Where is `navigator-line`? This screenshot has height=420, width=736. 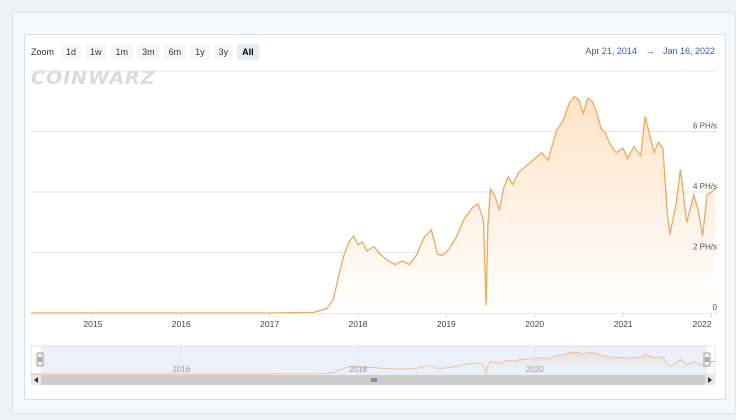 navigator-line is located at coordinates (373, 363).